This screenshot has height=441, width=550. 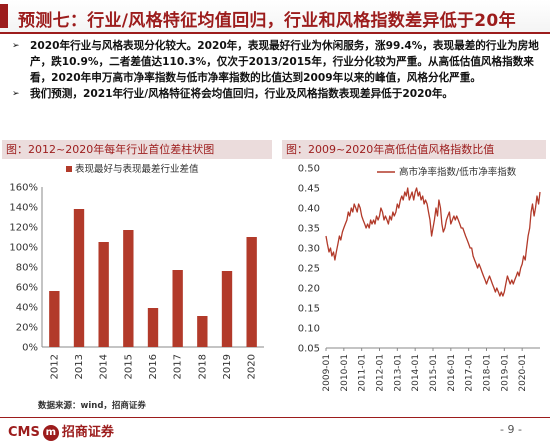 I want to click on y-tick-label: 60%, so click(x=27, y=288).